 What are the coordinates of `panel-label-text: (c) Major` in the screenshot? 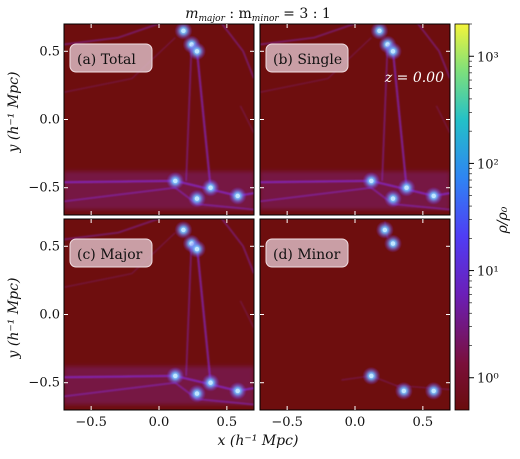 It's located at (110, 255).